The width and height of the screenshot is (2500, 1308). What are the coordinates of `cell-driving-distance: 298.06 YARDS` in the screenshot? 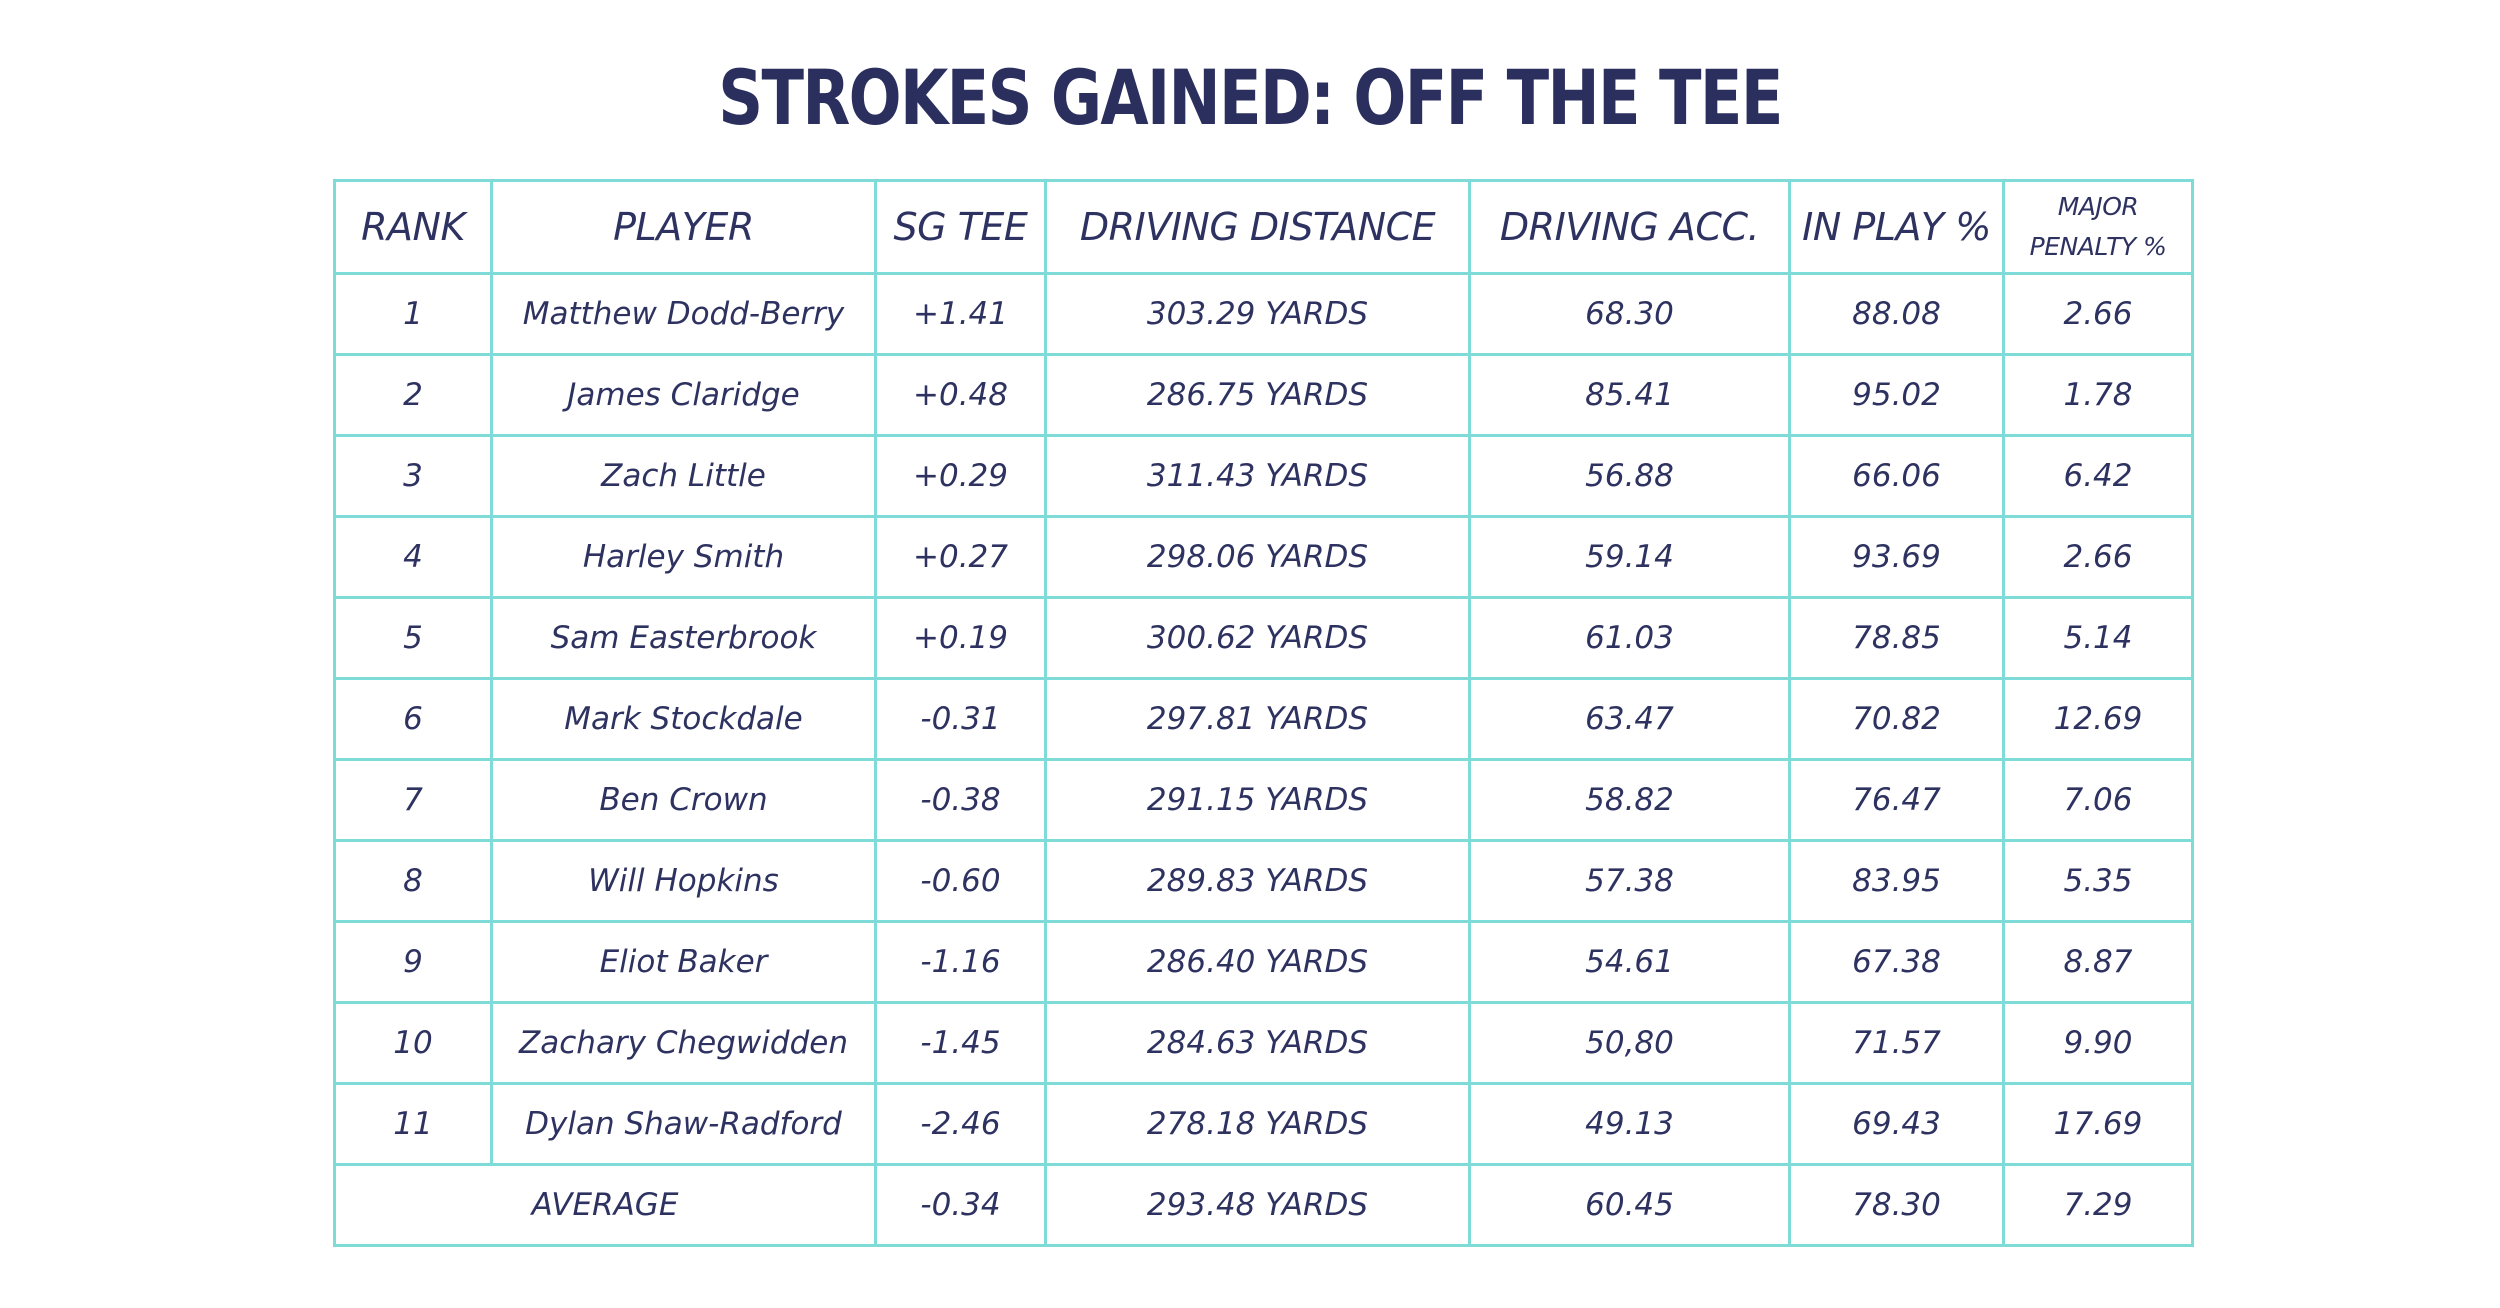 It's located at (1257, 557).